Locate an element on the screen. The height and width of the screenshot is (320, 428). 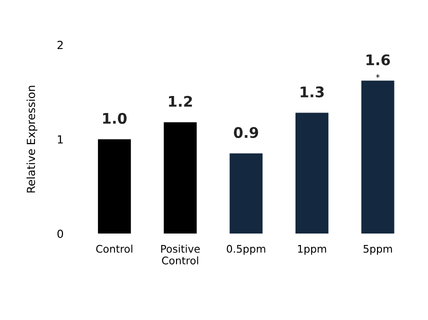
y-axis-title: Relative Expression is located at coordinates (32, 139).